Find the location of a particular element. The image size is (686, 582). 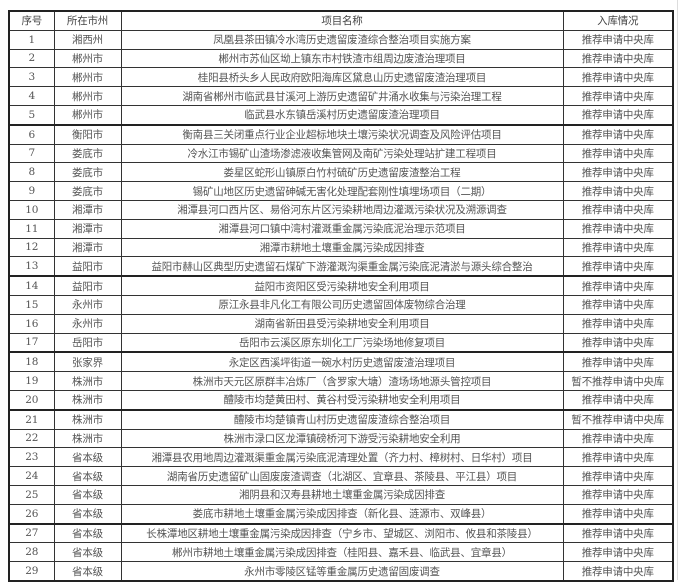

cell-index: 13 is located at coordinates (31, 266).